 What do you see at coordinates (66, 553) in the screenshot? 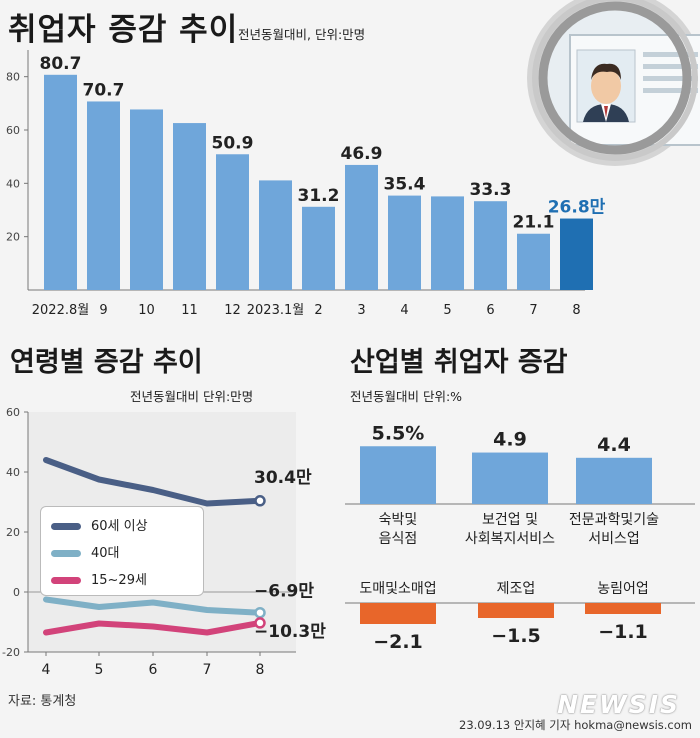
I see `legend-swatch-40s` at bounding box center [66, 553].